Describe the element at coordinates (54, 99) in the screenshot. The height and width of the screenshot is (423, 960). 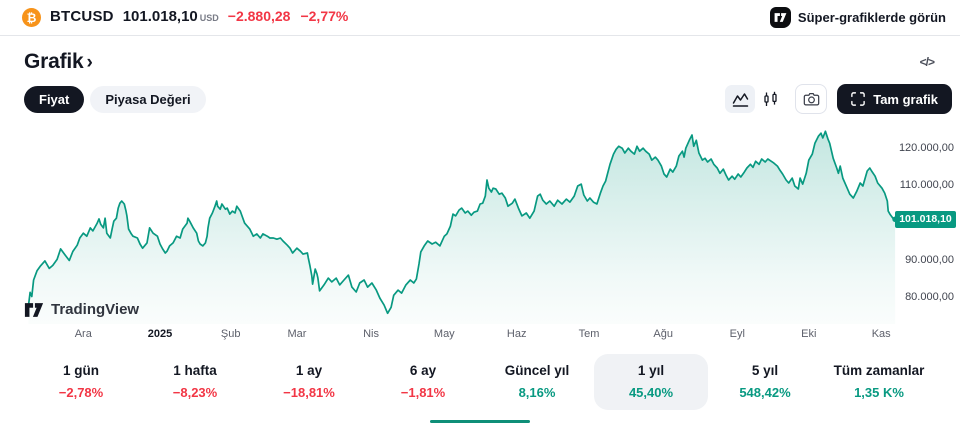
I see `tab-fiyat: Fiyat` at that location.